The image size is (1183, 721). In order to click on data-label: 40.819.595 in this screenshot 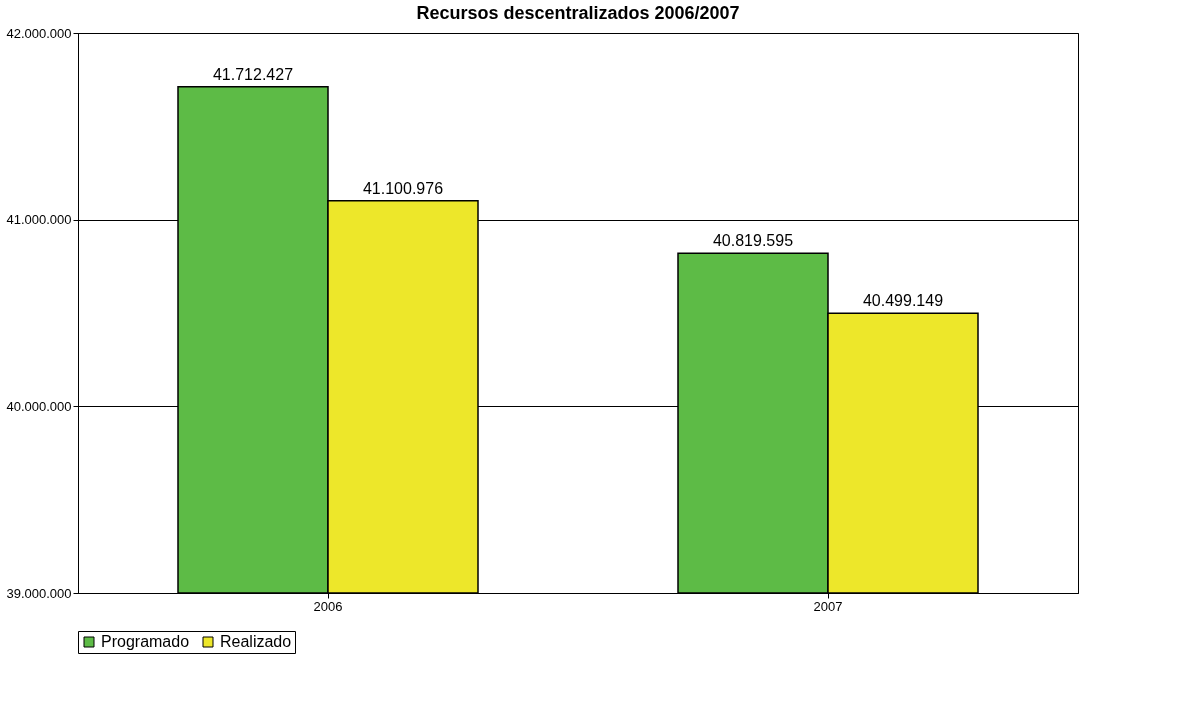, I will do `click(753, 241)`.